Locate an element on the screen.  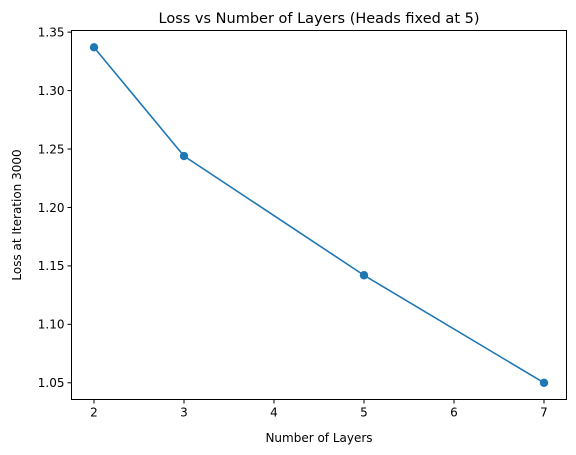
y-tick-label: 1.35 is located at coordinates (51, 32).